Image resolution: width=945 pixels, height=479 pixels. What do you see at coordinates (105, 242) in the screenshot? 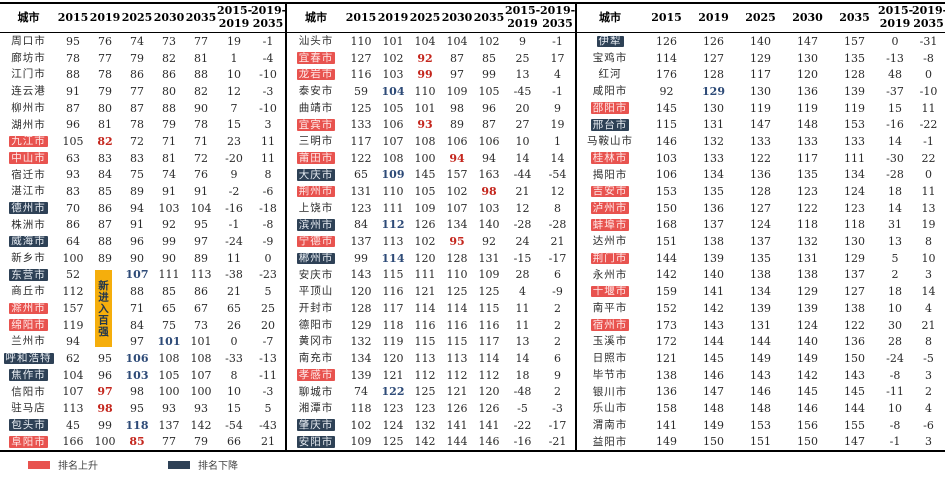
I see `rank-cell: 88` at bounding box center [105, 242].